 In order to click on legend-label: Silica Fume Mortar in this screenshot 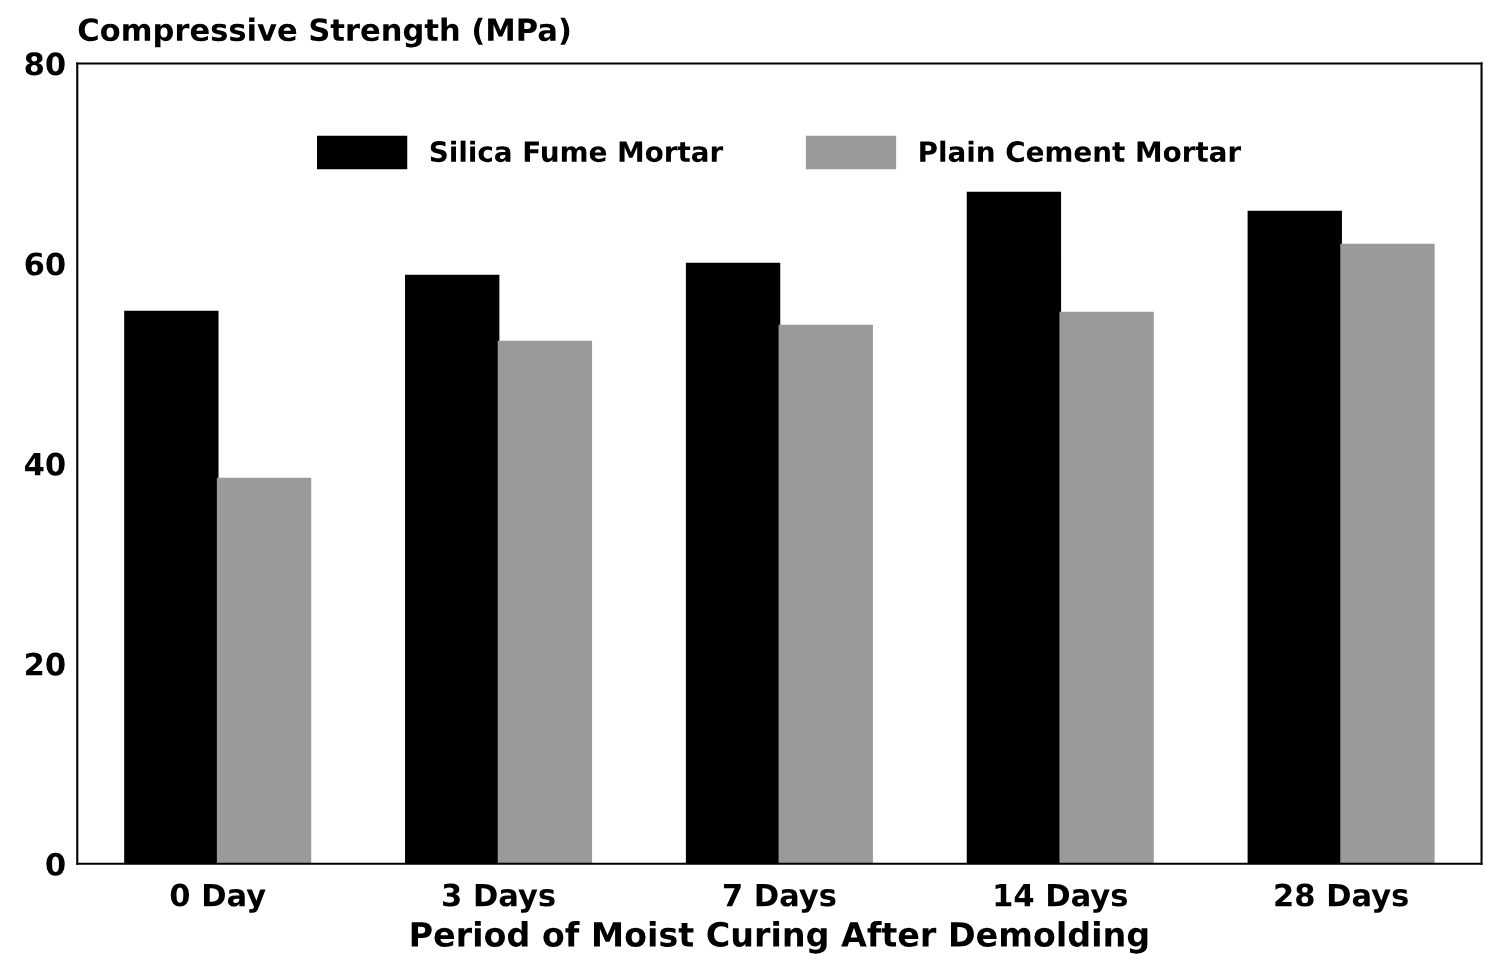, I will do `click(577, 151)`.